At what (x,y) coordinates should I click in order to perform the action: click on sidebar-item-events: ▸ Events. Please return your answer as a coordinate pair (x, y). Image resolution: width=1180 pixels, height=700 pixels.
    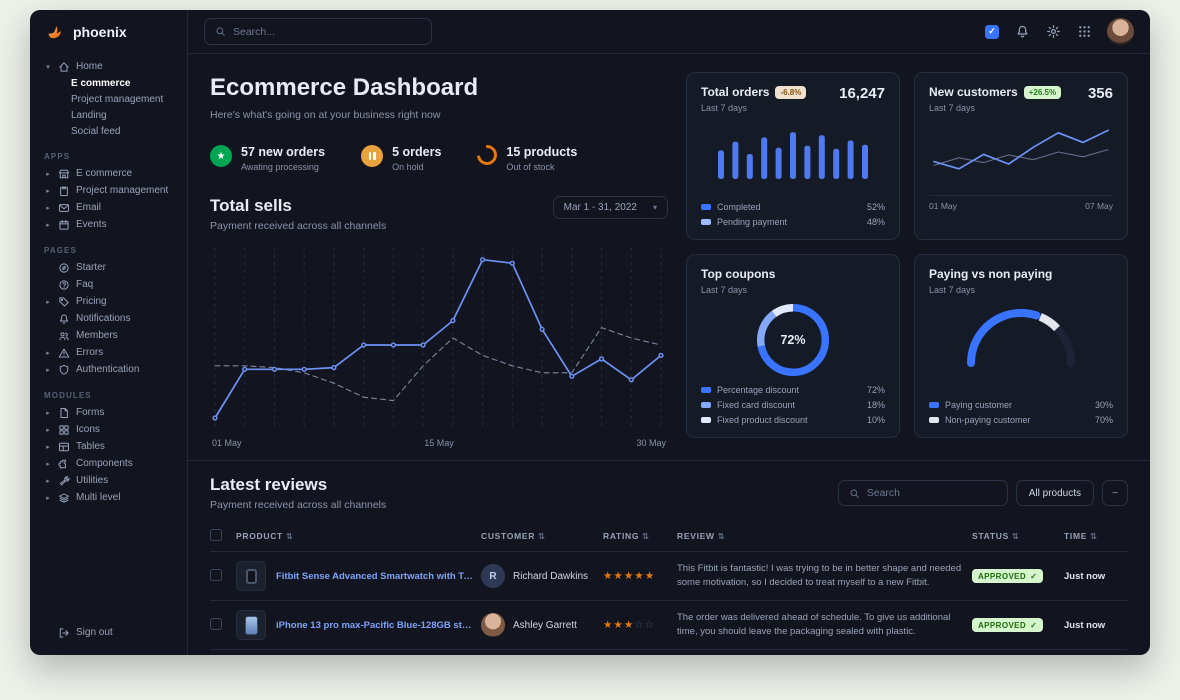
    Looking at the image, I should click on (111, 224).